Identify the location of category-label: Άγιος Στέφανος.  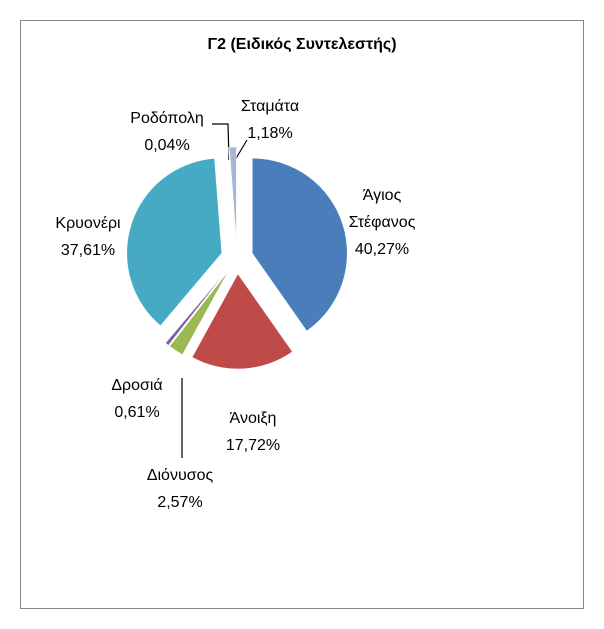
(382, 209).